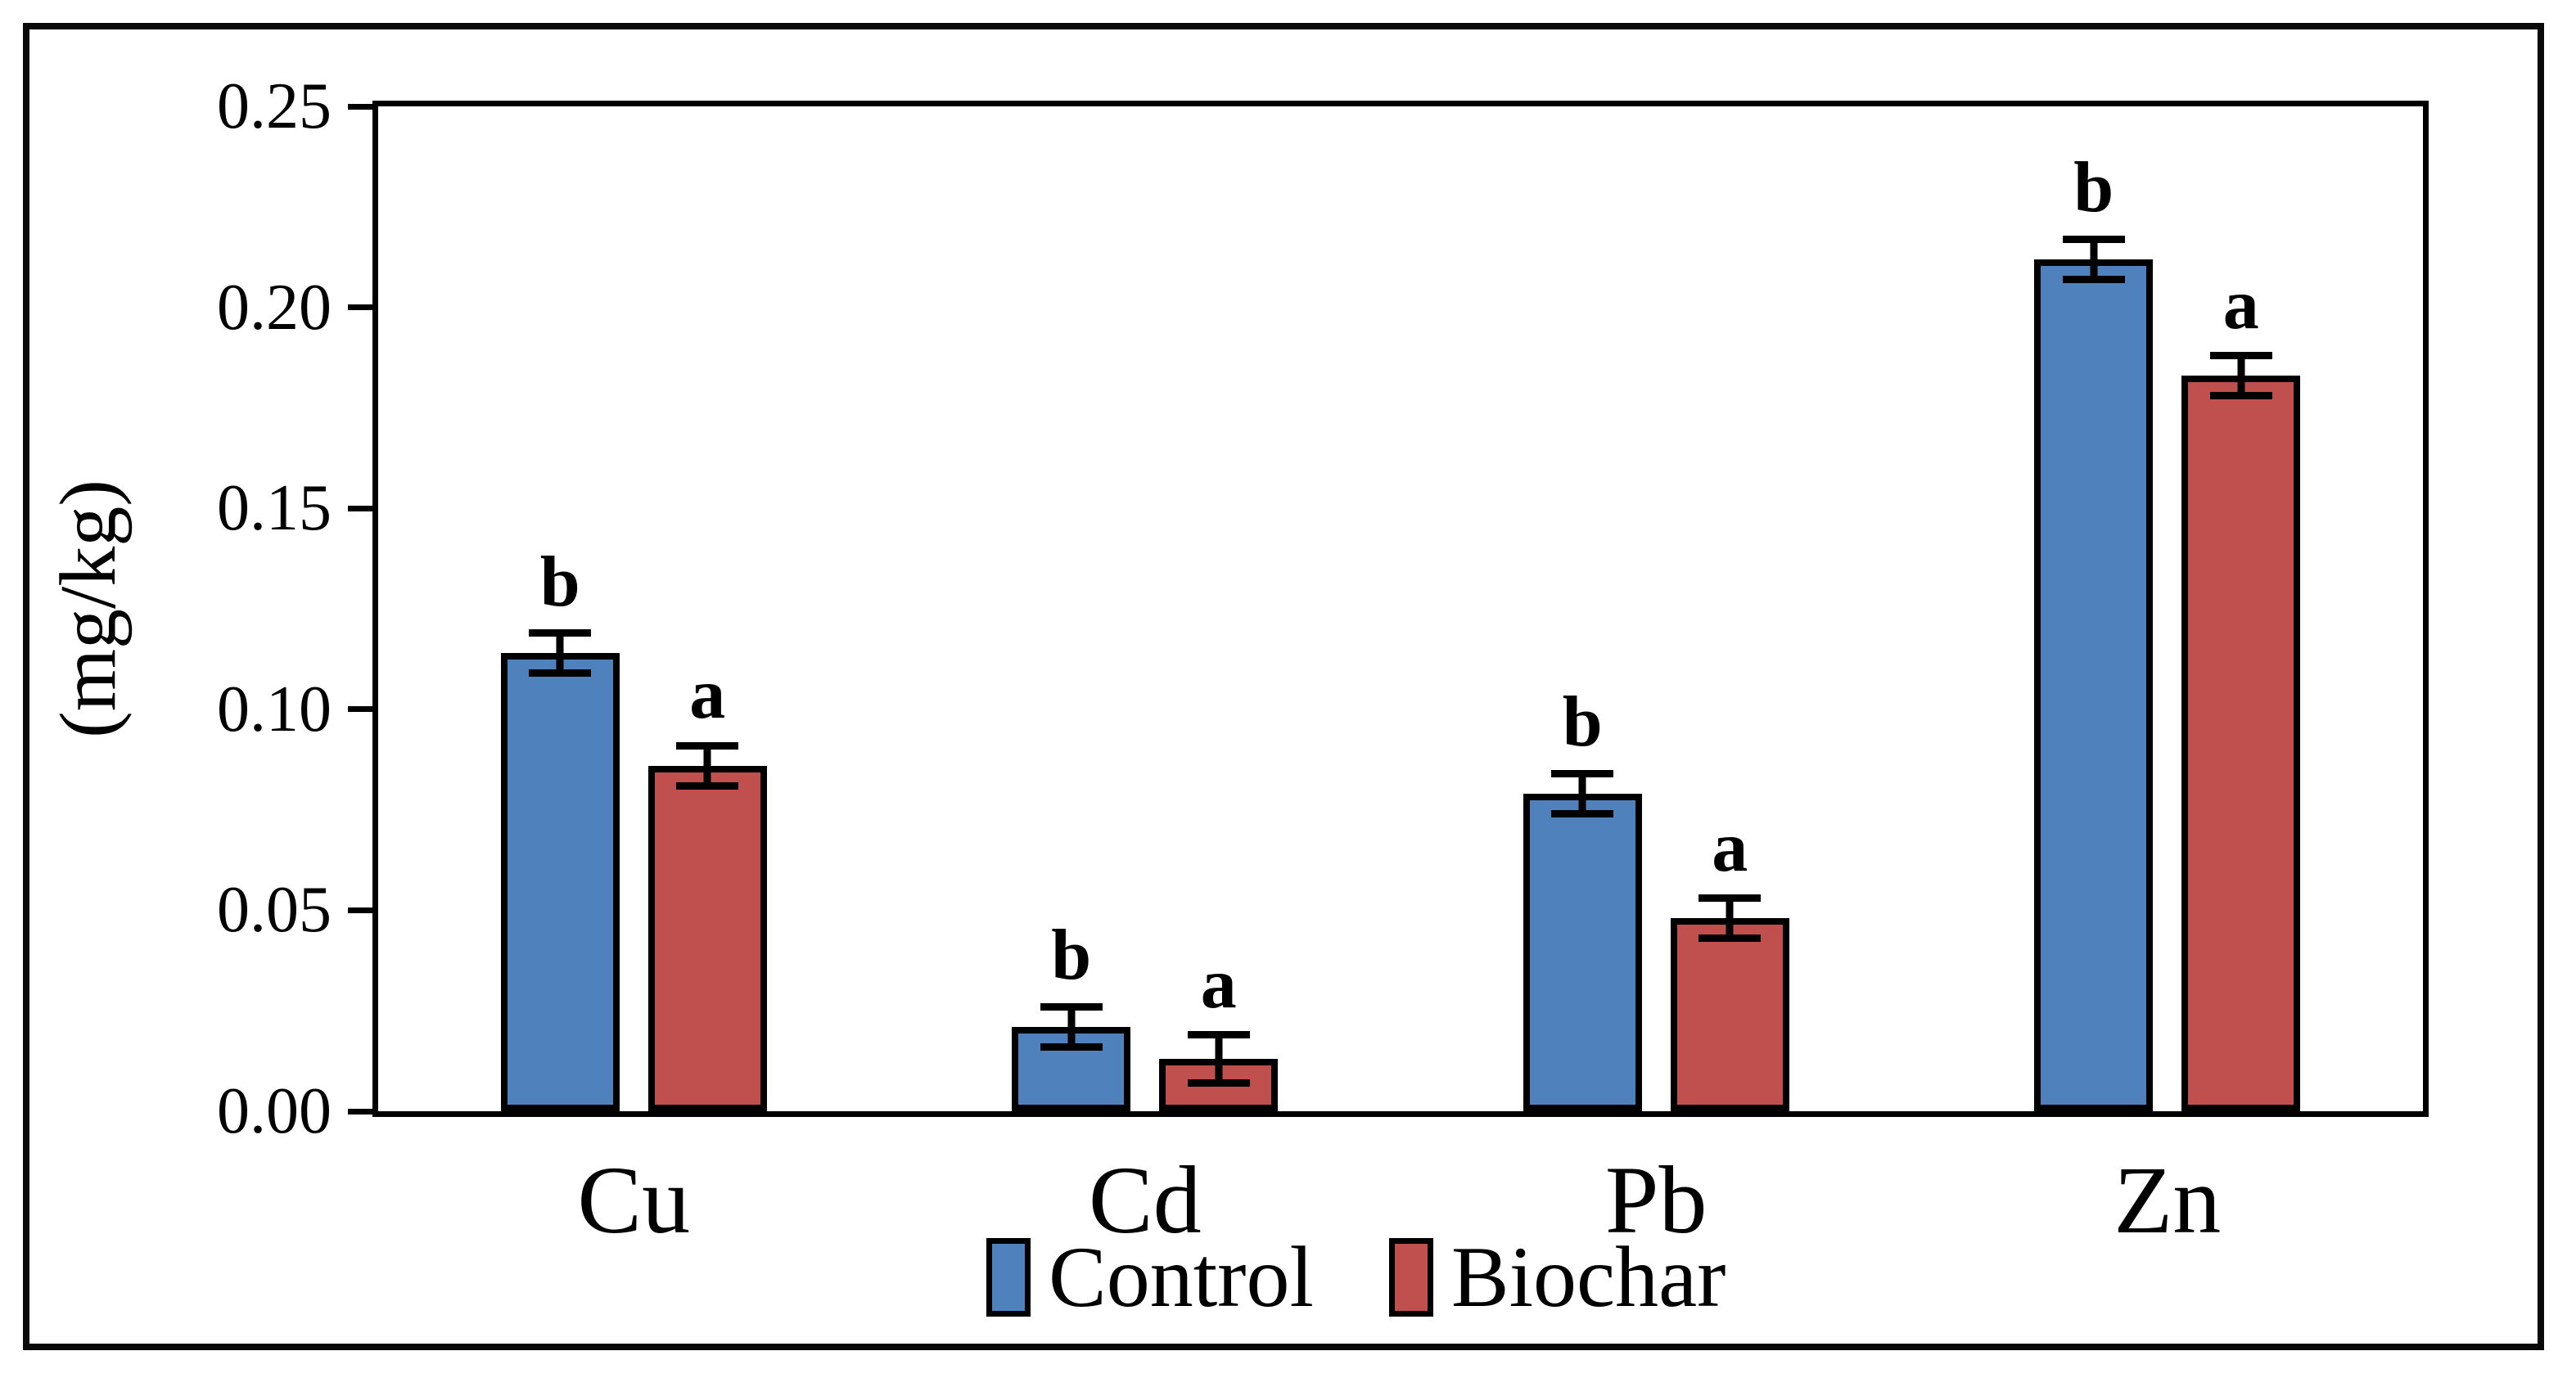  I want to click on control-bar-pb: b, so click(1582, 899).